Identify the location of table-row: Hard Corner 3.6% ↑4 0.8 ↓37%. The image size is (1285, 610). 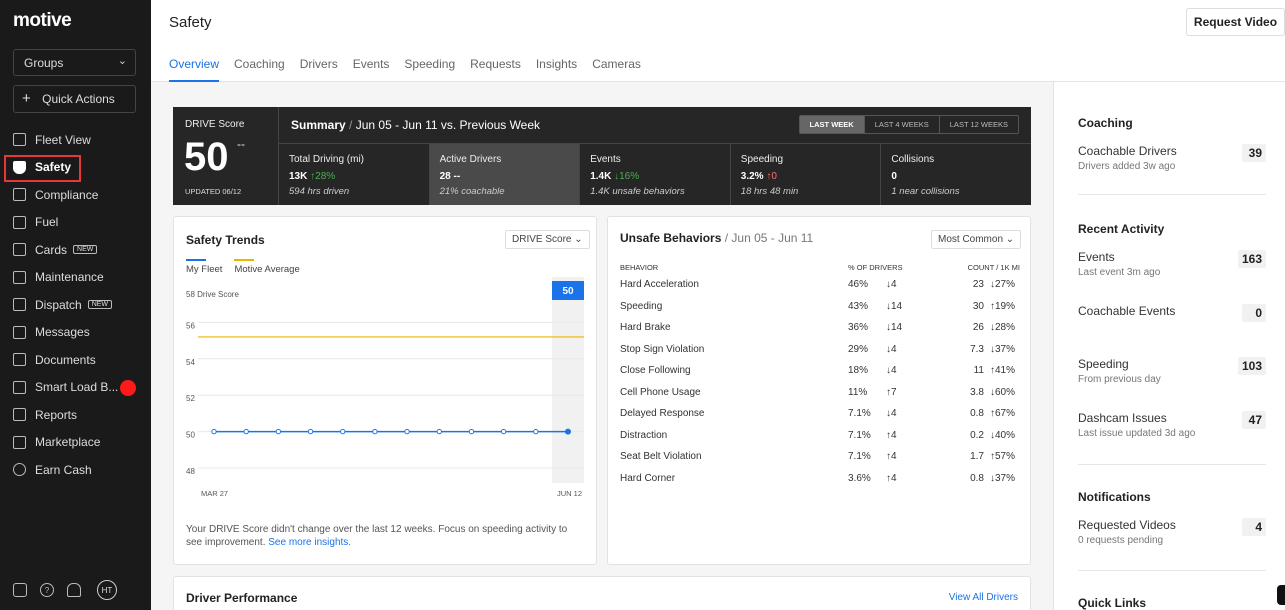
(820, 479).